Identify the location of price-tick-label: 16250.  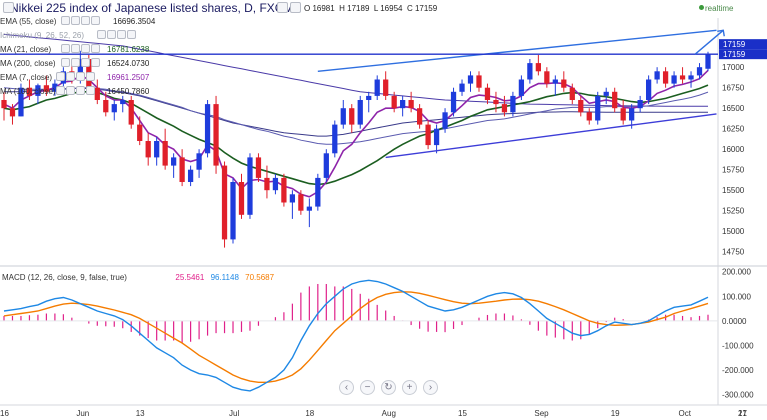
(733, 129).